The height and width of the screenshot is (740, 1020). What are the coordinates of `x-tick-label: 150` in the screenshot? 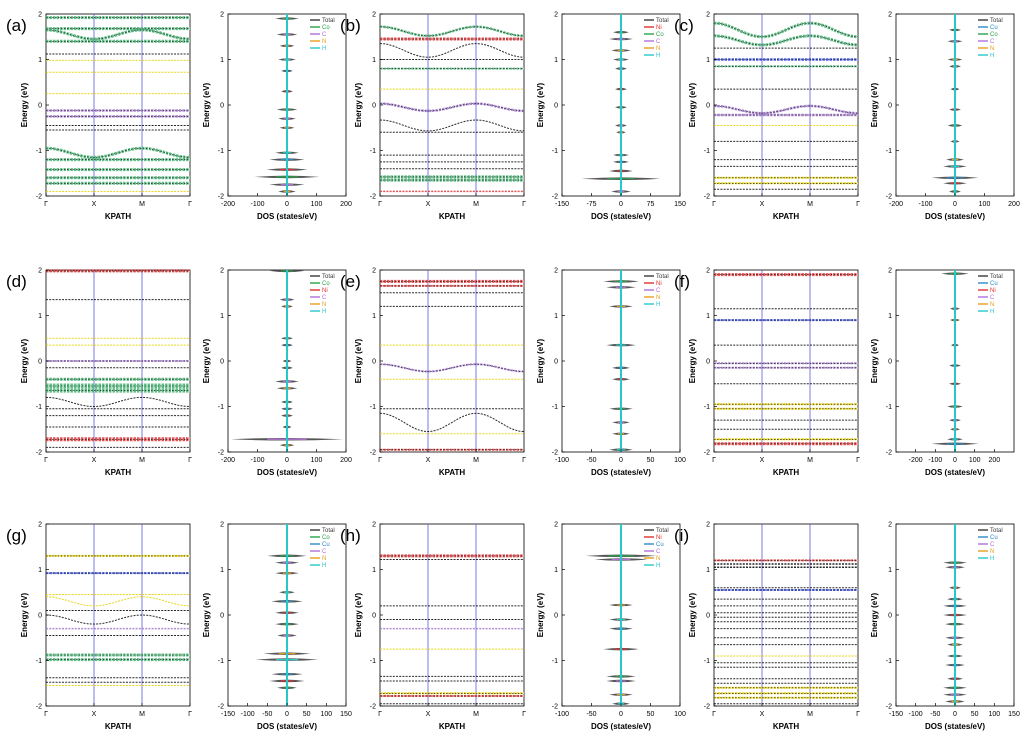 It's located at (346, 714).